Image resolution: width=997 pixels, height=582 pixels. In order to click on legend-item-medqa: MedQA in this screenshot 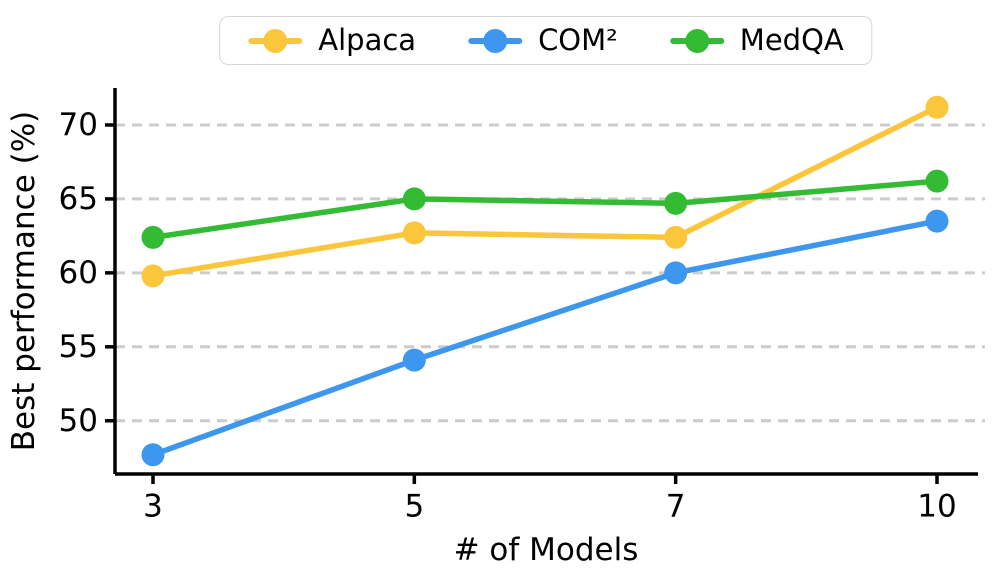, I will do `click(756, 40)`.